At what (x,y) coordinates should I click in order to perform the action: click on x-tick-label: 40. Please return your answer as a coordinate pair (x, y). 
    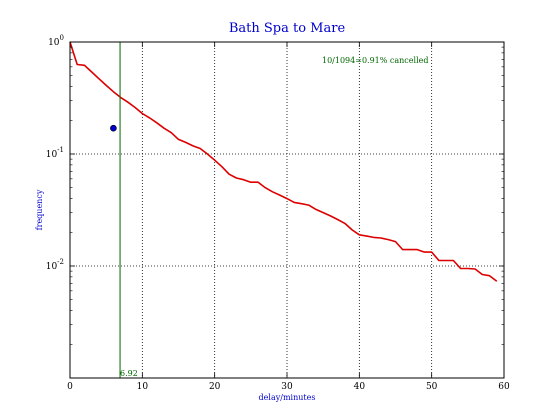
    Looking at the image, I should click on (360, 387).